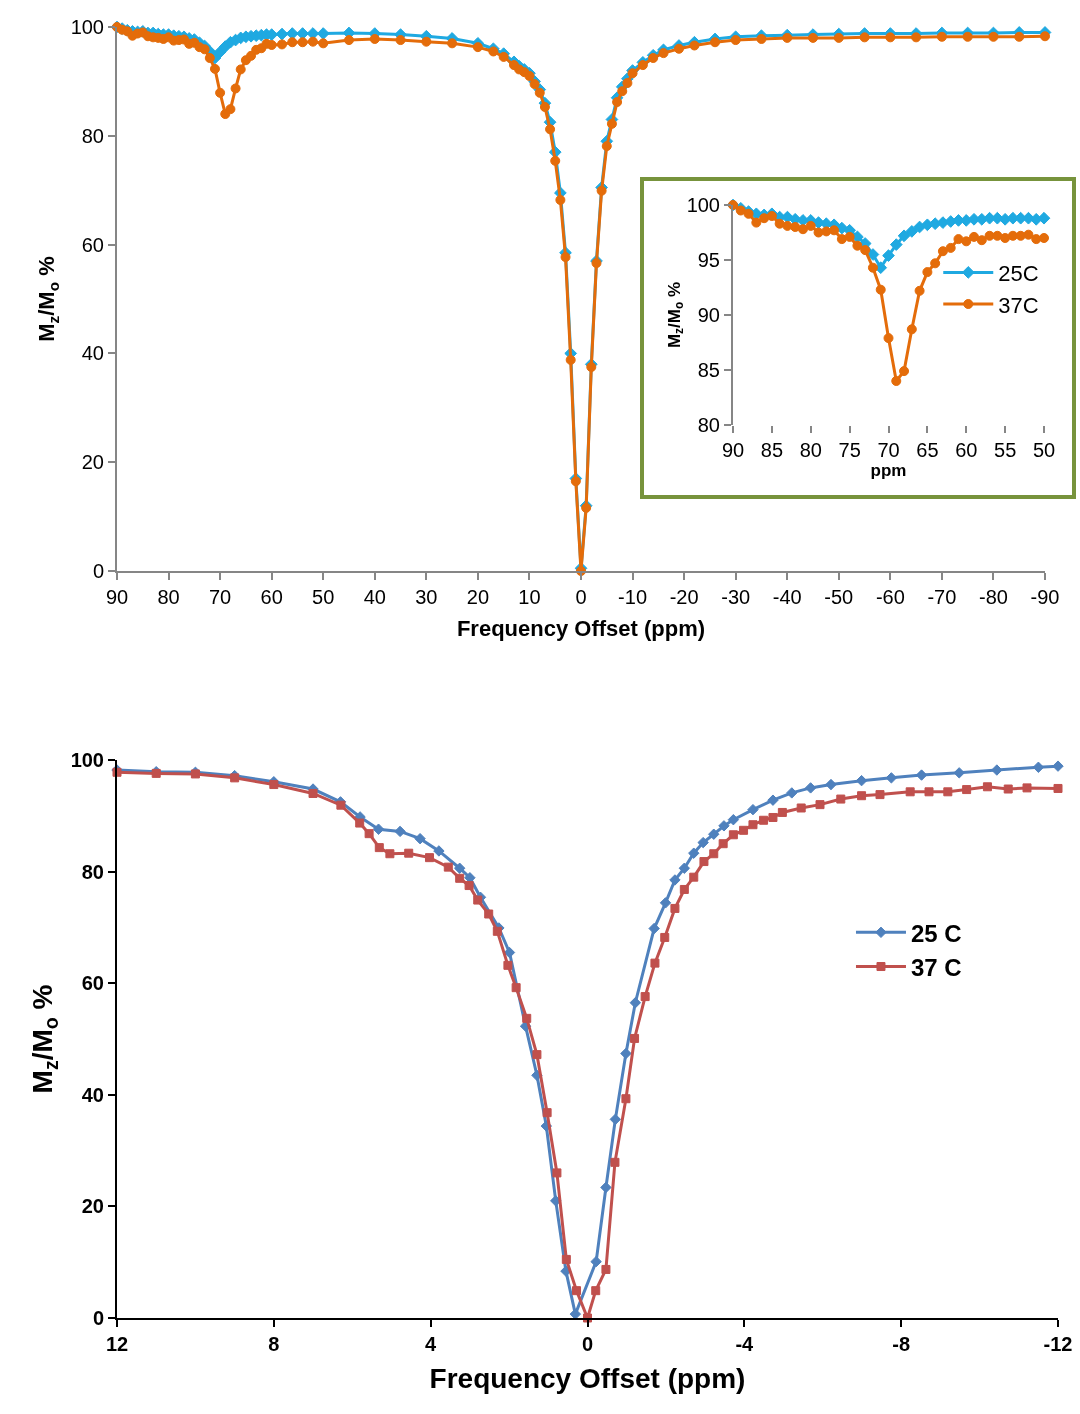 The width and height of the screenshot is (1080, 1414). I want to click on x-tick-label: 12, so click(117, 1344).